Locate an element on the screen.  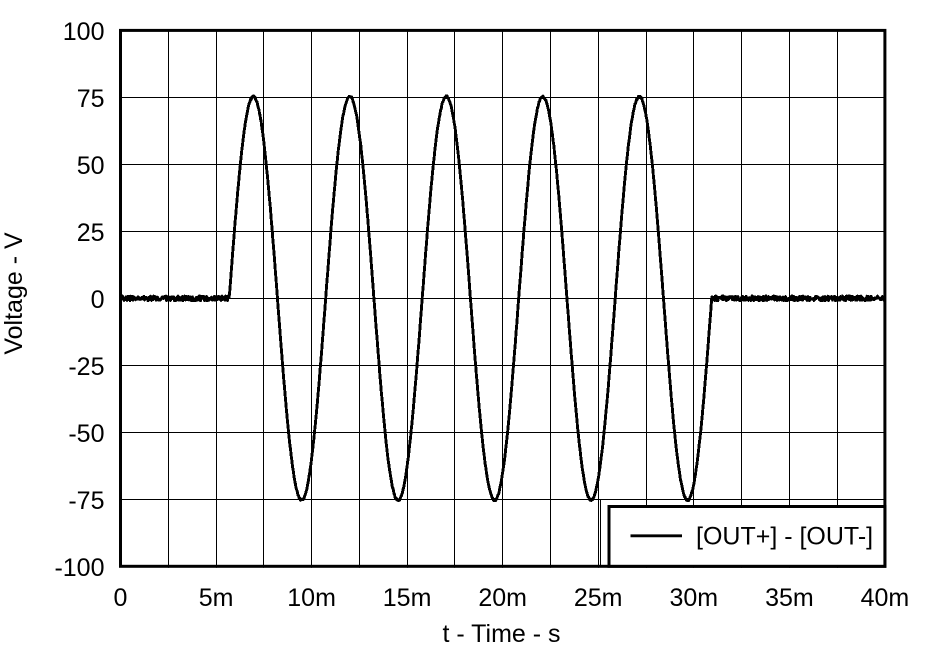
svg-text: 15m is located at coordinates (407, 598).